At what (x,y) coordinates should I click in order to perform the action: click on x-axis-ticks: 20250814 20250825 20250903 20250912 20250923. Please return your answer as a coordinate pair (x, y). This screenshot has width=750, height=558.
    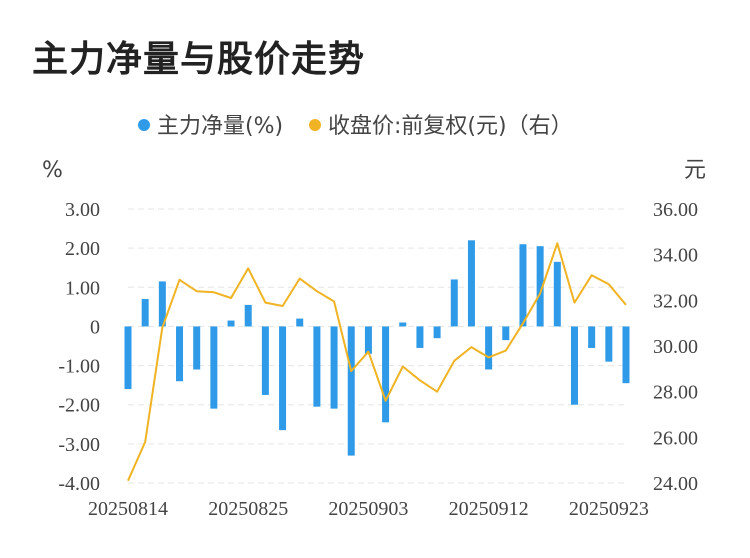
    Looking at the image, I should click on (368, 509).